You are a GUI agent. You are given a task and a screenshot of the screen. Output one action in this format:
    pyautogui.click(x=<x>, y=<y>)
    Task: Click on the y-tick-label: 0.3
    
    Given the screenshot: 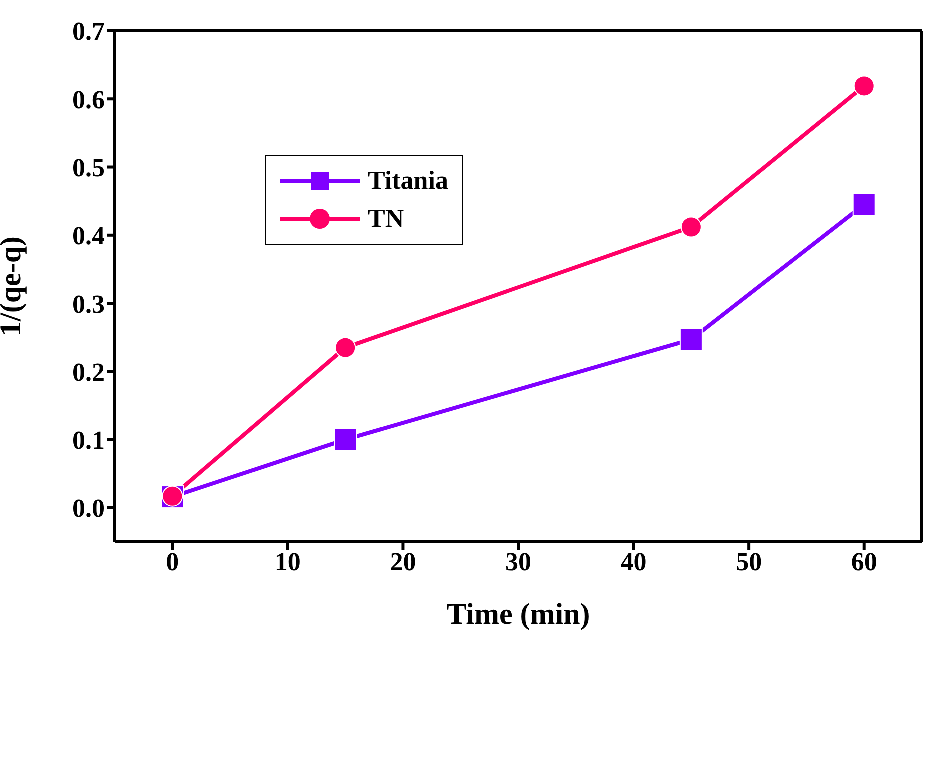 What is the action you would take?
    pyautogui.click(x=88, y=304)
    